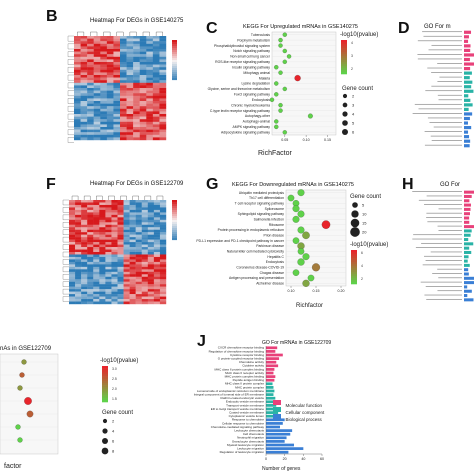  What do you see at coordinates (270, 246) in the screenshot?
I see `category-label: Parkinson disease` at bounding box center [270, 246].